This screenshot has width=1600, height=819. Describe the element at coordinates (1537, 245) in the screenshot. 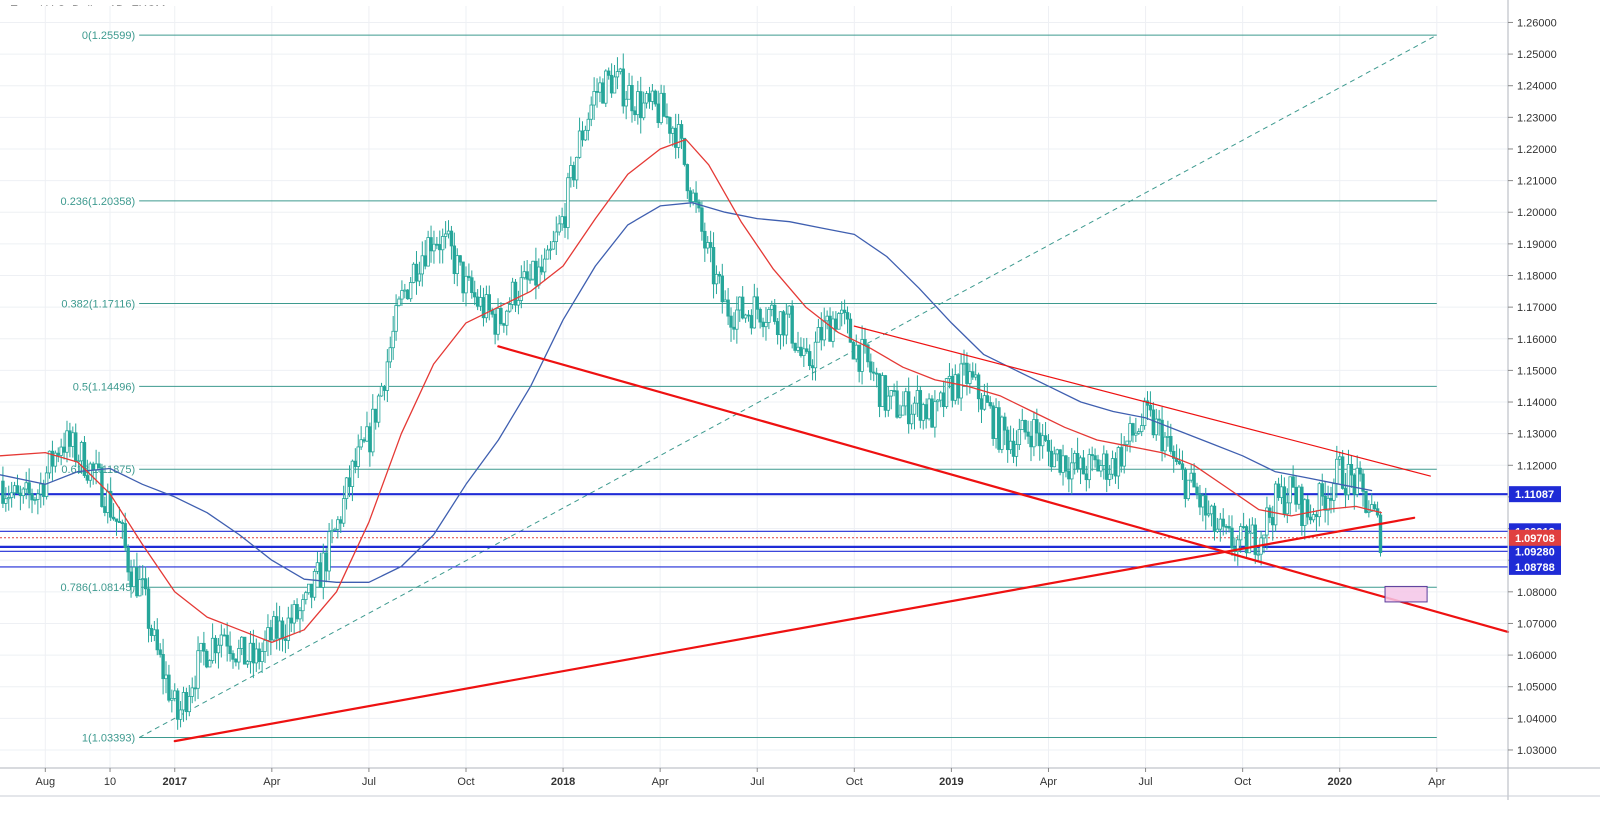

I see `price-tick-label: 1.19000` at that location.